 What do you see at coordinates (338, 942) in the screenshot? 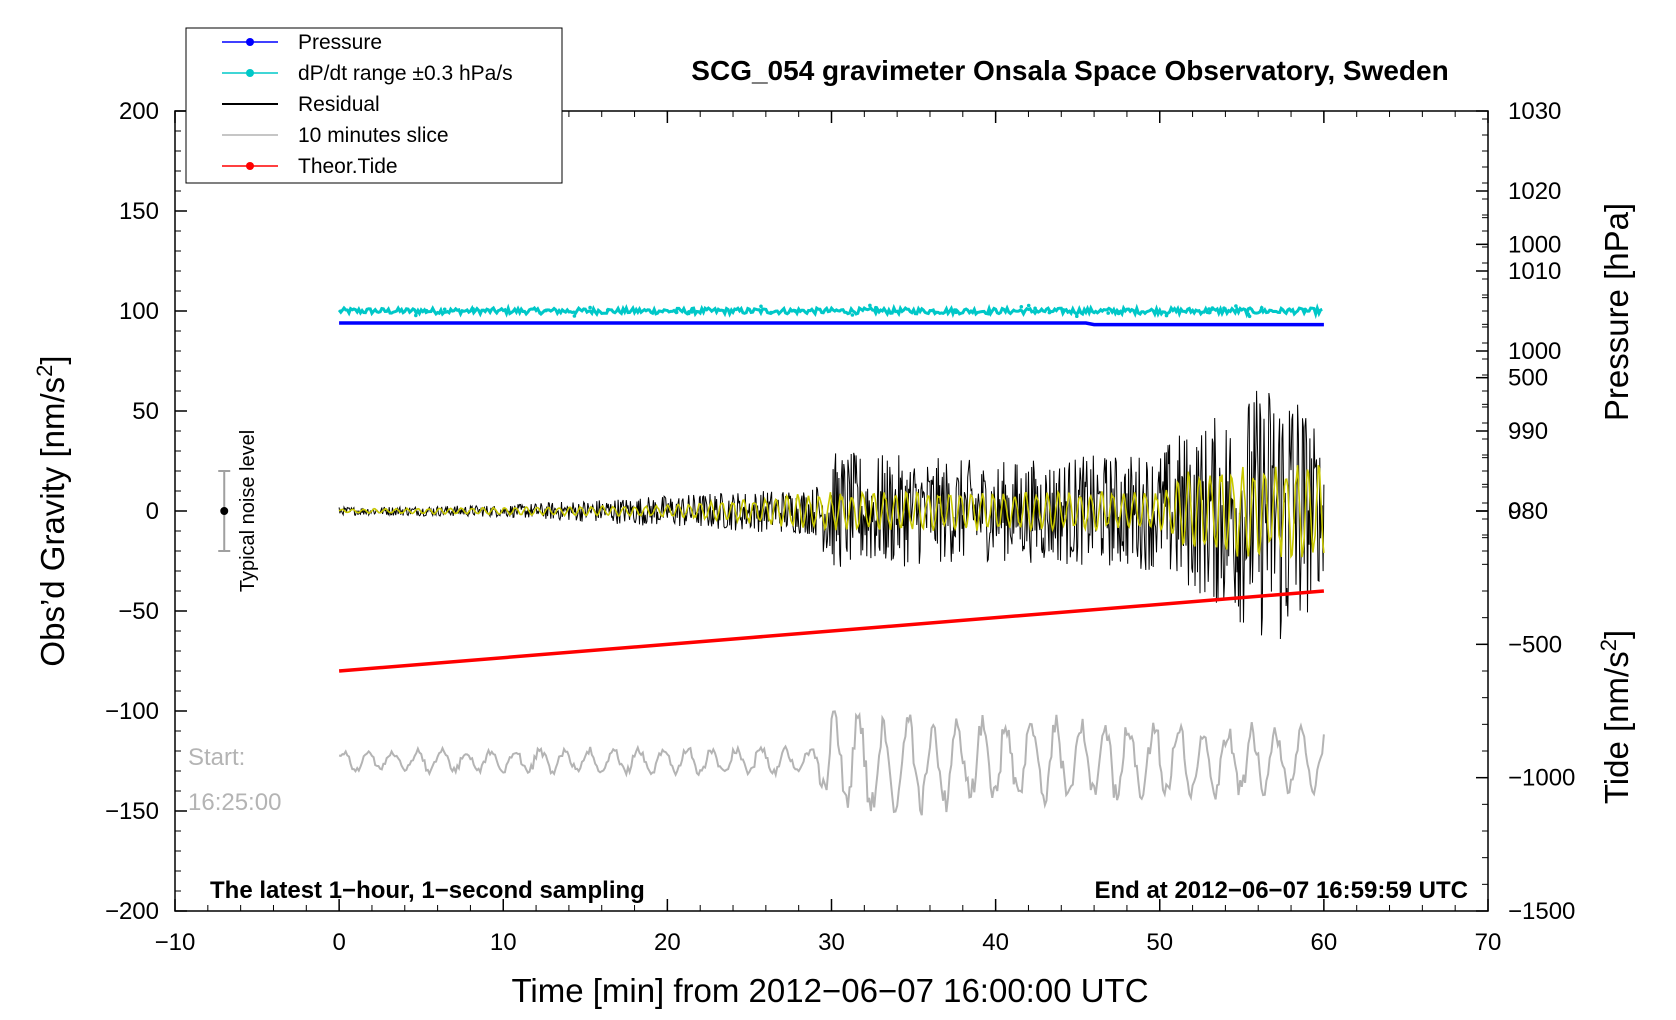
I see `x-tick-label: 0` at bounding box center [338, 942].